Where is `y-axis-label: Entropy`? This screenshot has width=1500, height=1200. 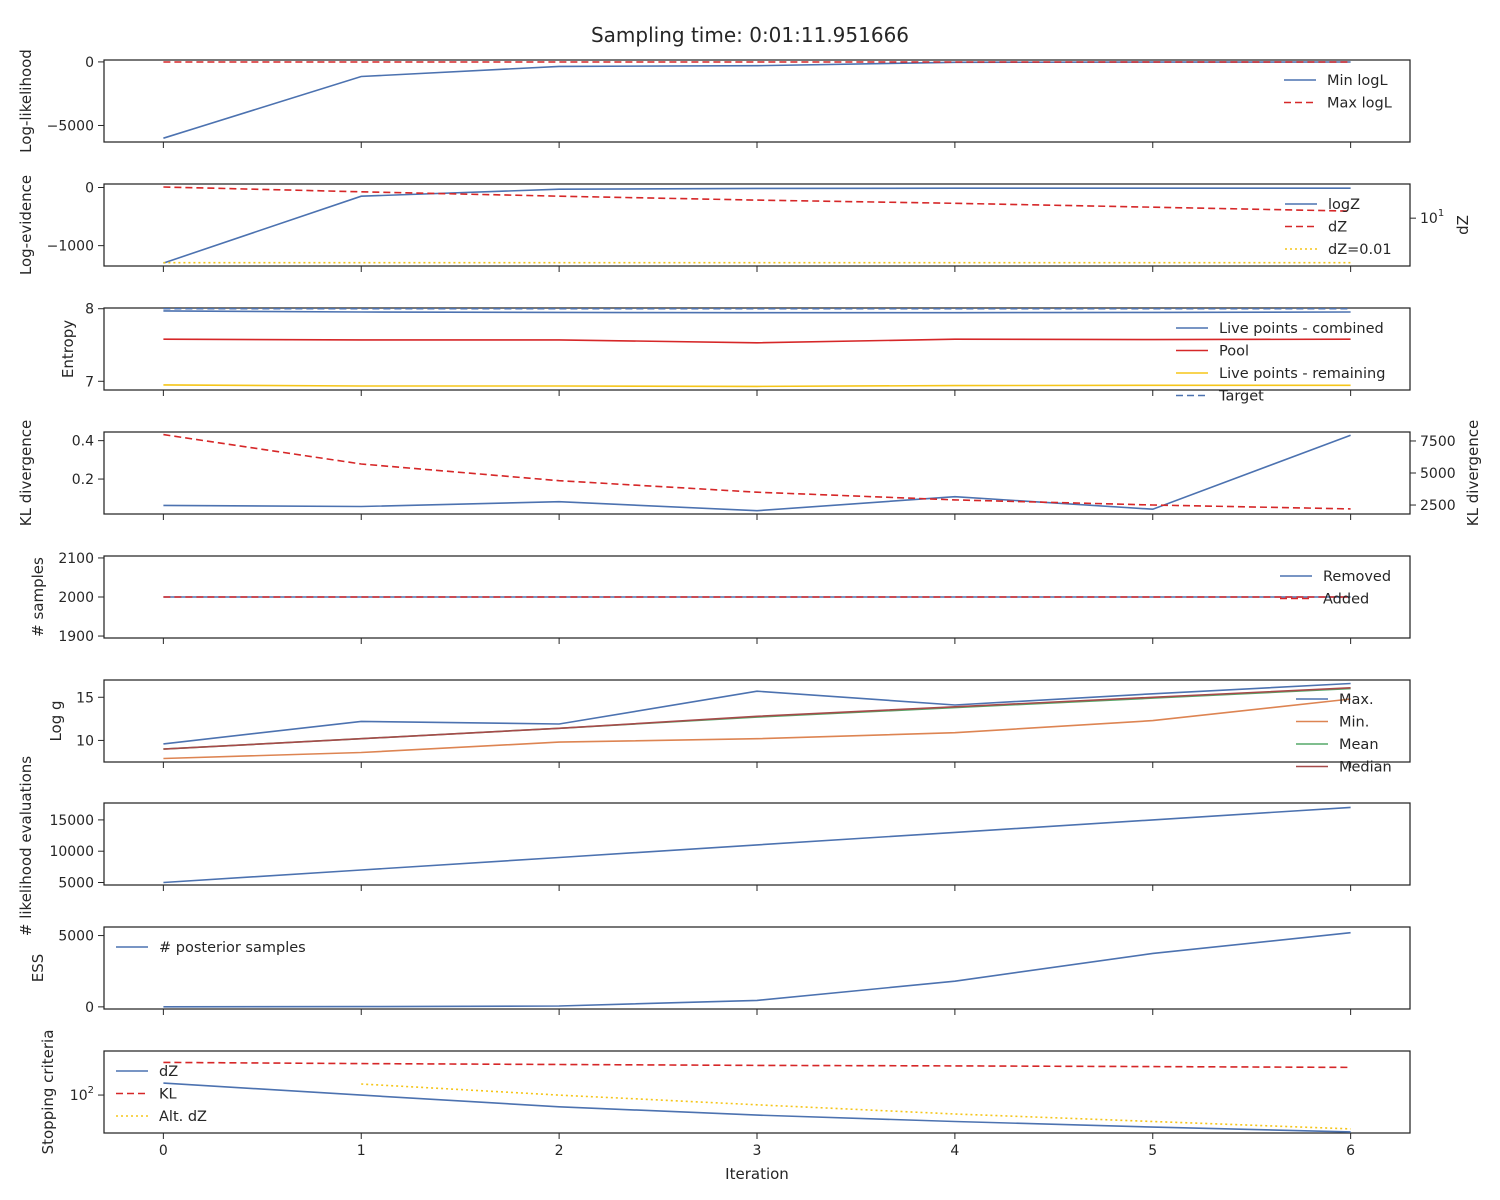 y-axis-label: Entropy is located at coordinates (68, 349).